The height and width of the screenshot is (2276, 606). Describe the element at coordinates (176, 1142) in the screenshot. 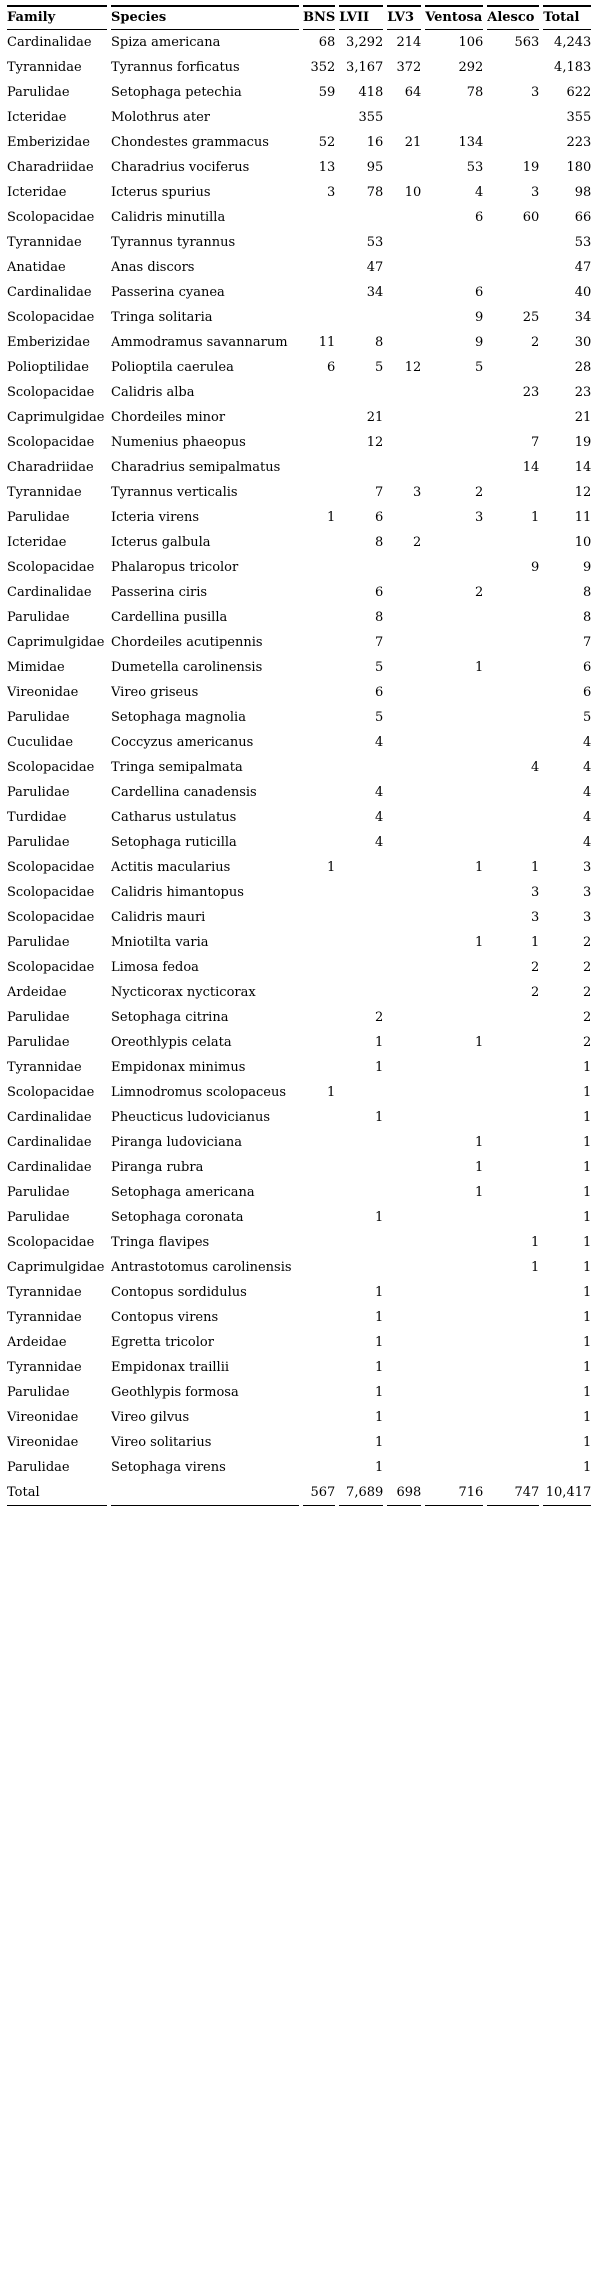

I see `species-cell: Piranga ludoviciana` at that location.